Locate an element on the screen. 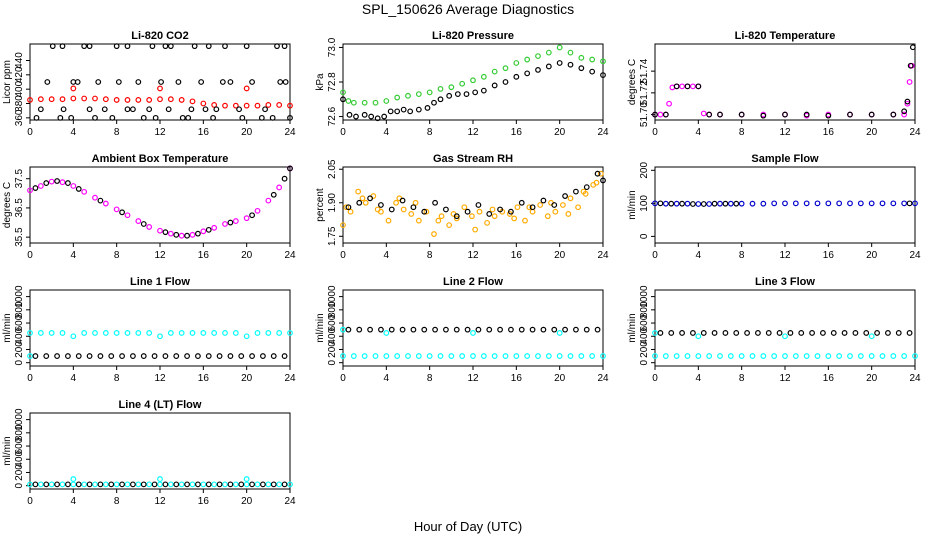  x-tick-label: 16 is located at coordinates (829, 378).